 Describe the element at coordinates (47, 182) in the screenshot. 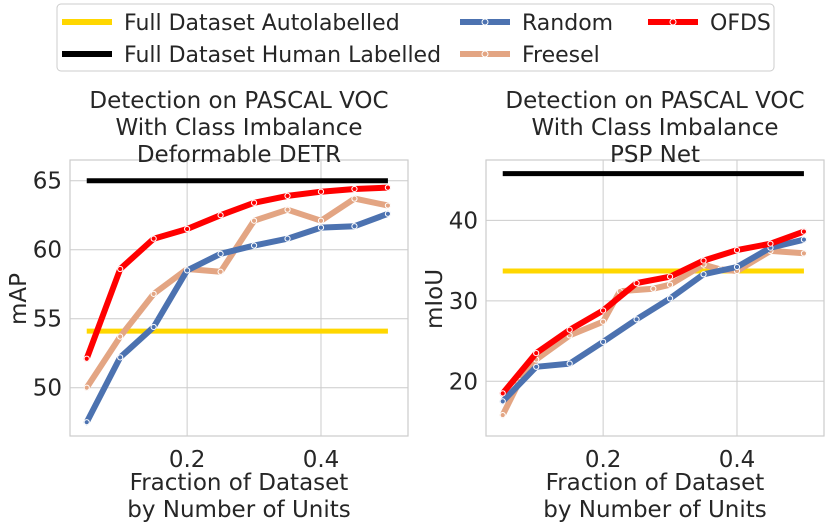

I see `y-tick-label: 65` at that location.